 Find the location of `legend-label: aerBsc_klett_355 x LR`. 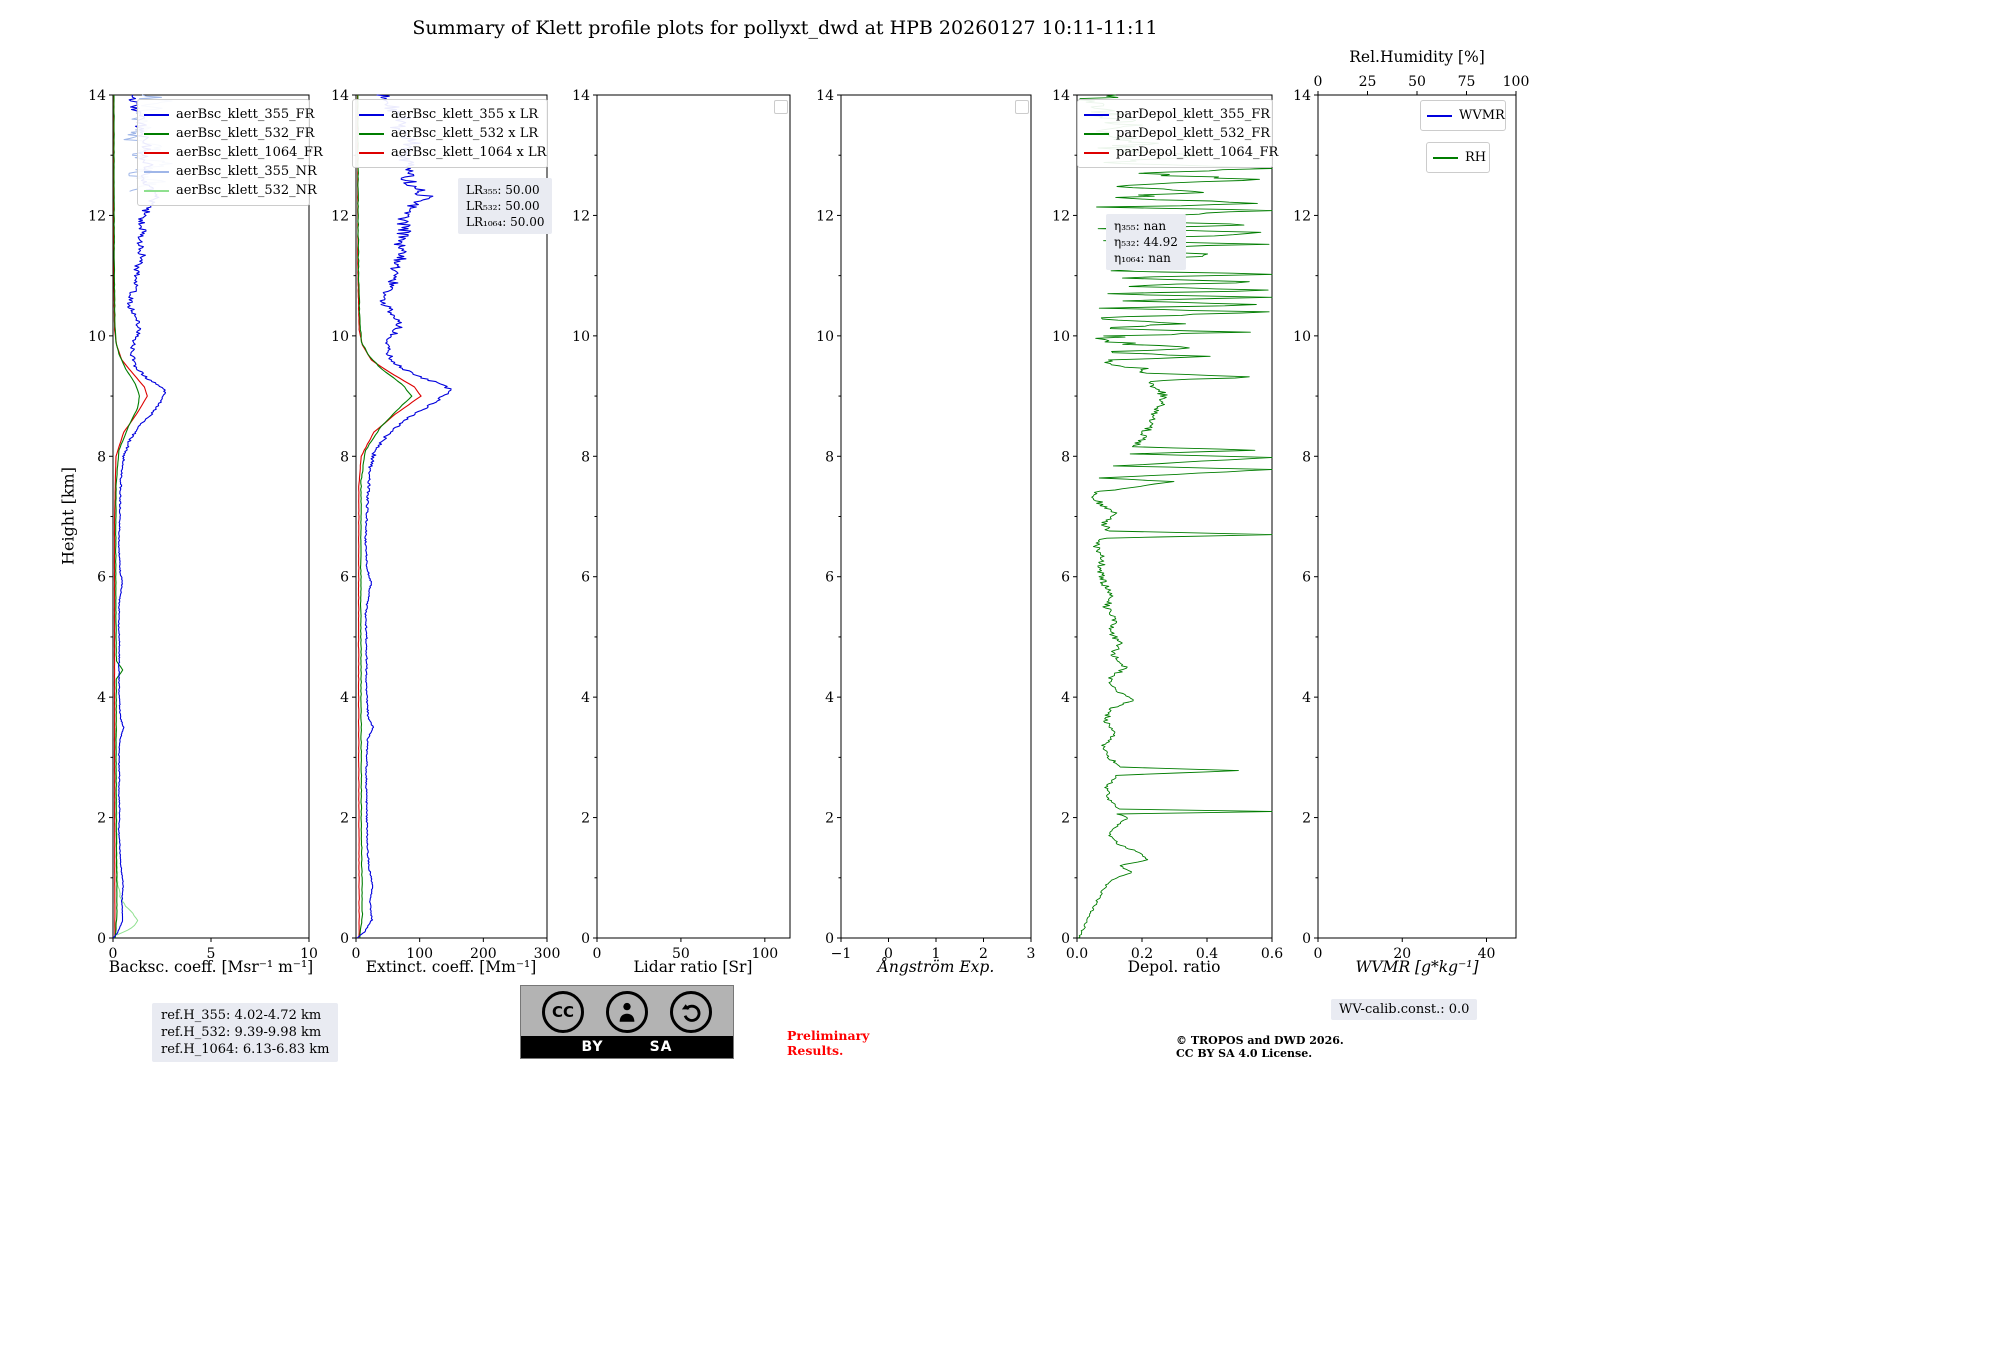

legend-label: aerBsc_klett_355 x LR is located at coordinates (465, 114).